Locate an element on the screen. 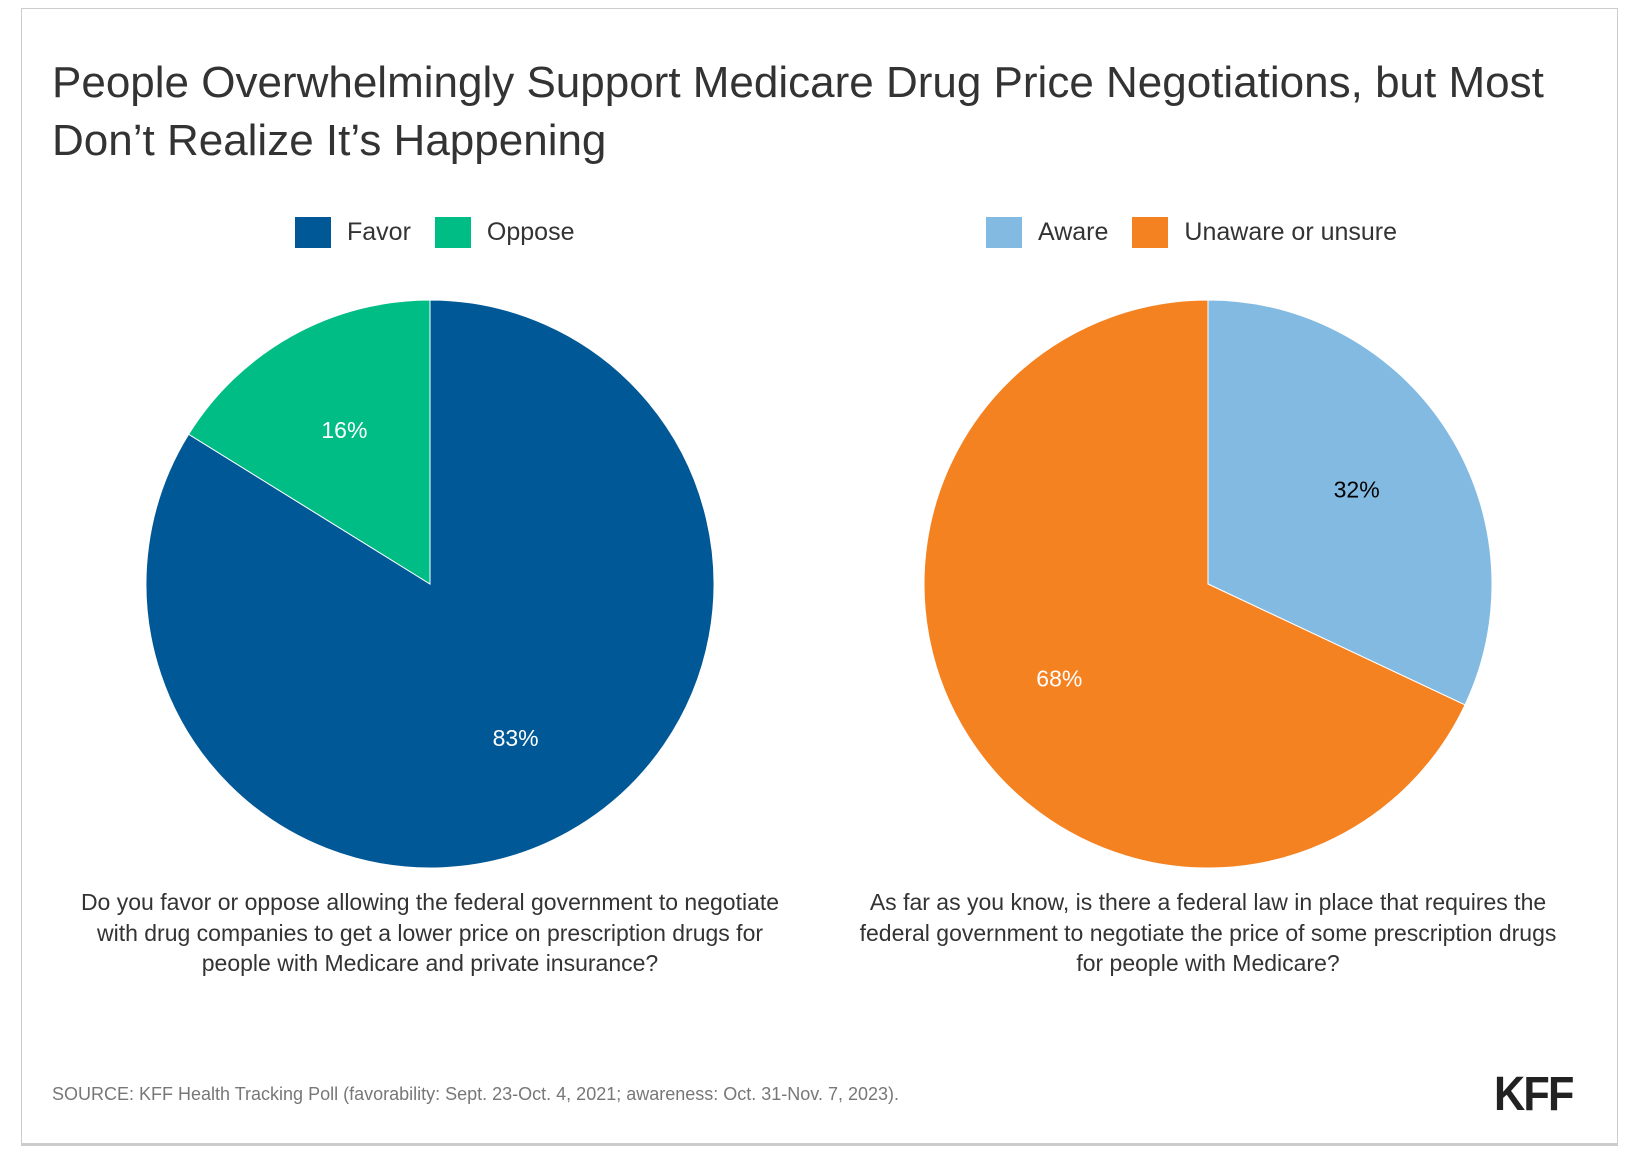  legend-item-unaware: Unaware or unsure is located at coordinates (1264, 232).